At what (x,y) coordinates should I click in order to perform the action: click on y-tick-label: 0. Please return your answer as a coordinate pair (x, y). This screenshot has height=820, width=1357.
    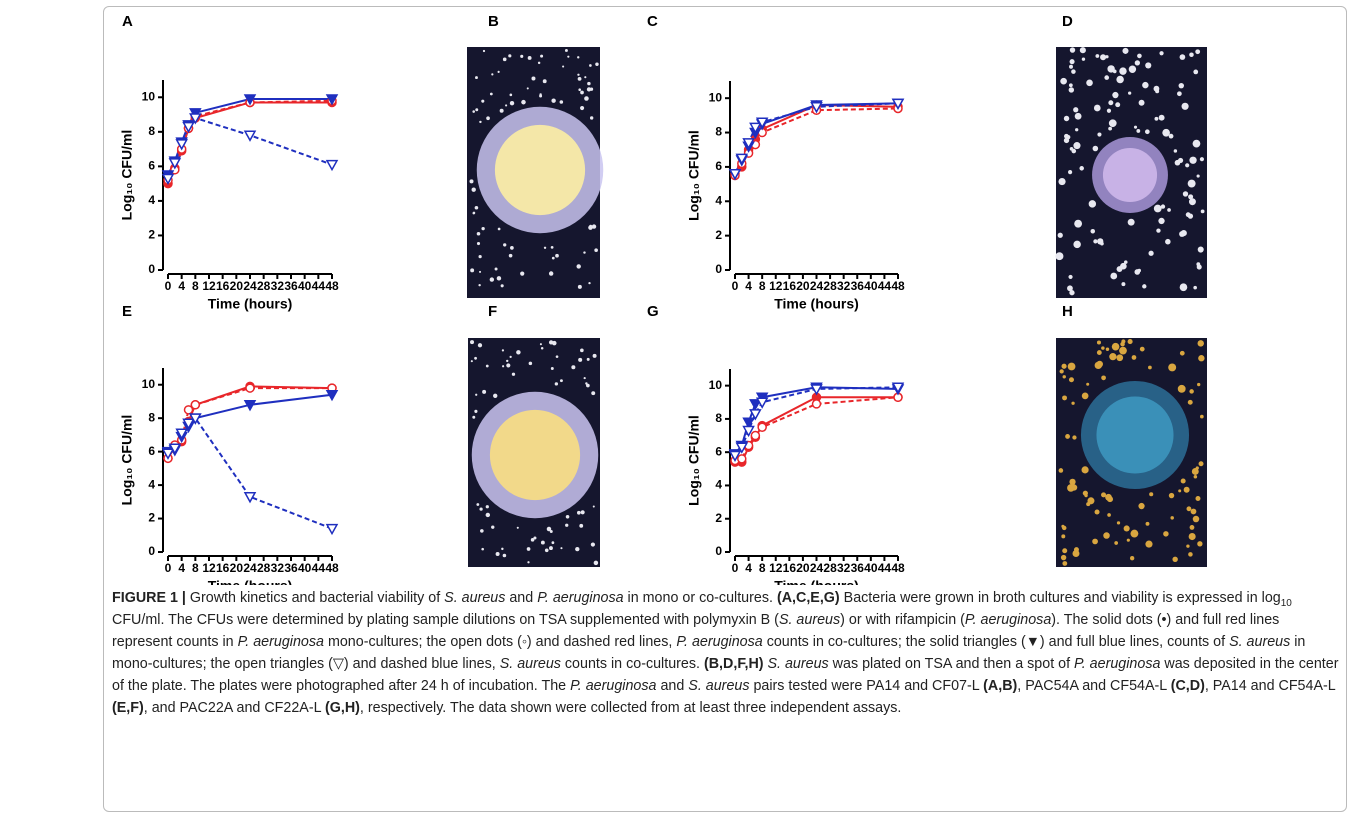
    Looking at the image, I should click on (151, 269).